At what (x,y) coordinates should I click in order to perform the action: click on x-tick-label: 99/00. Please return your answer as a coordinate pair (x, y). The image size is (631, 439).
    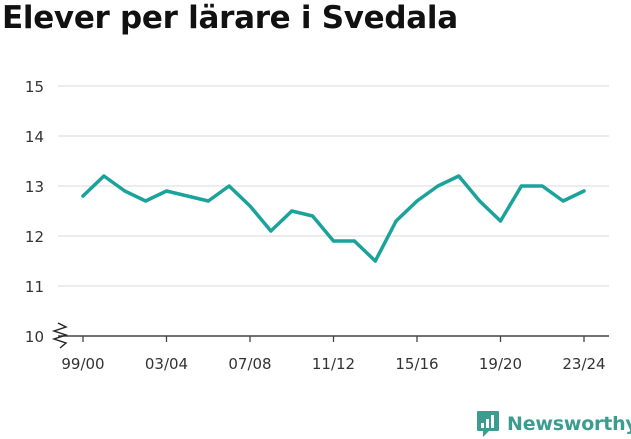
    Looking at the image, I should click on (82, 364).